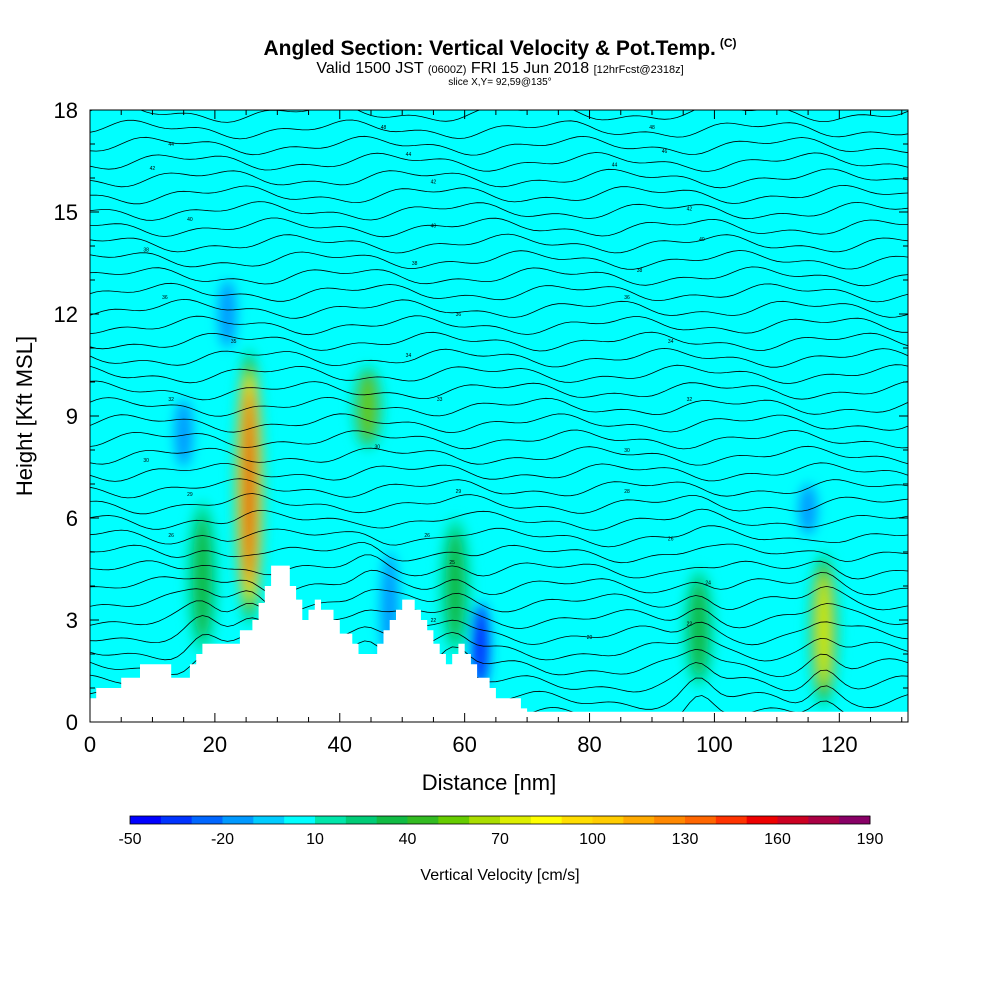 The height and width of the screenshot is (1000, 1000). I want to click on contour-label-20: 34, so click(671, 342).